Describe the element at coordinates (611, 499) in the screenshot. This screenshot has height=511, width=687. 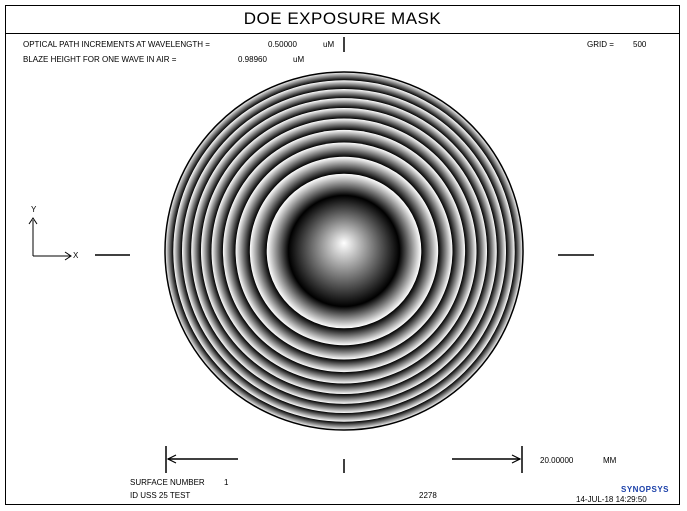
I see `timestamp: 14-JUL-18 14:29:50` at that location.